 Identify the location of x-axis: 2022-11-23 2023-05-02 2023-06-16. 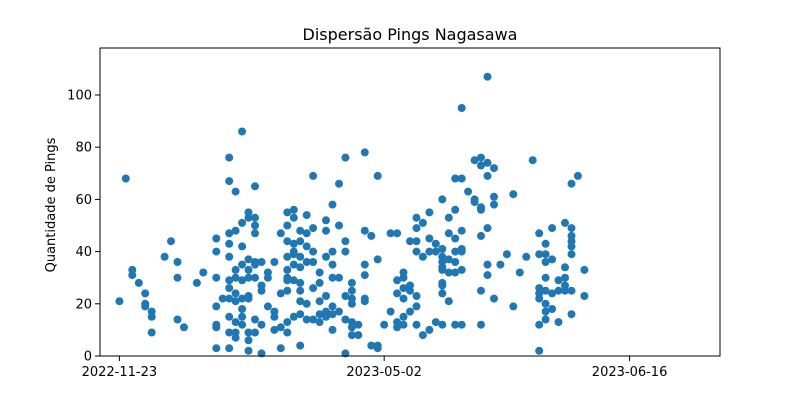
(375, 368).